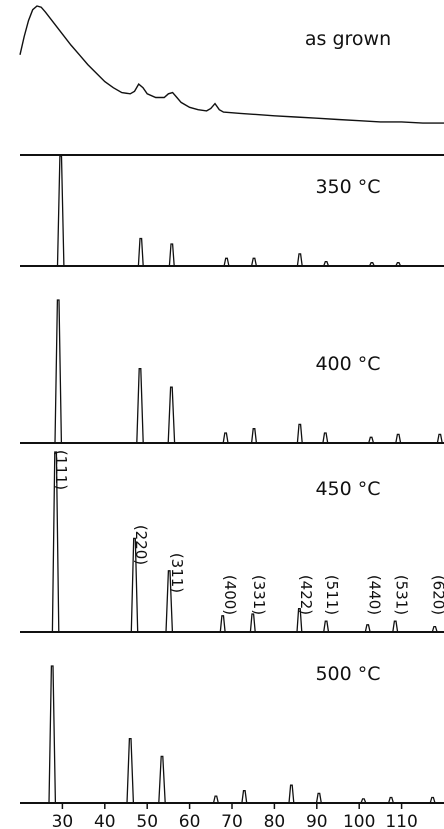  What do you see at coordinates (61, 470) in the screenshot?
I see `hkl-label-0: (111)` at bounding box center [61, 470].